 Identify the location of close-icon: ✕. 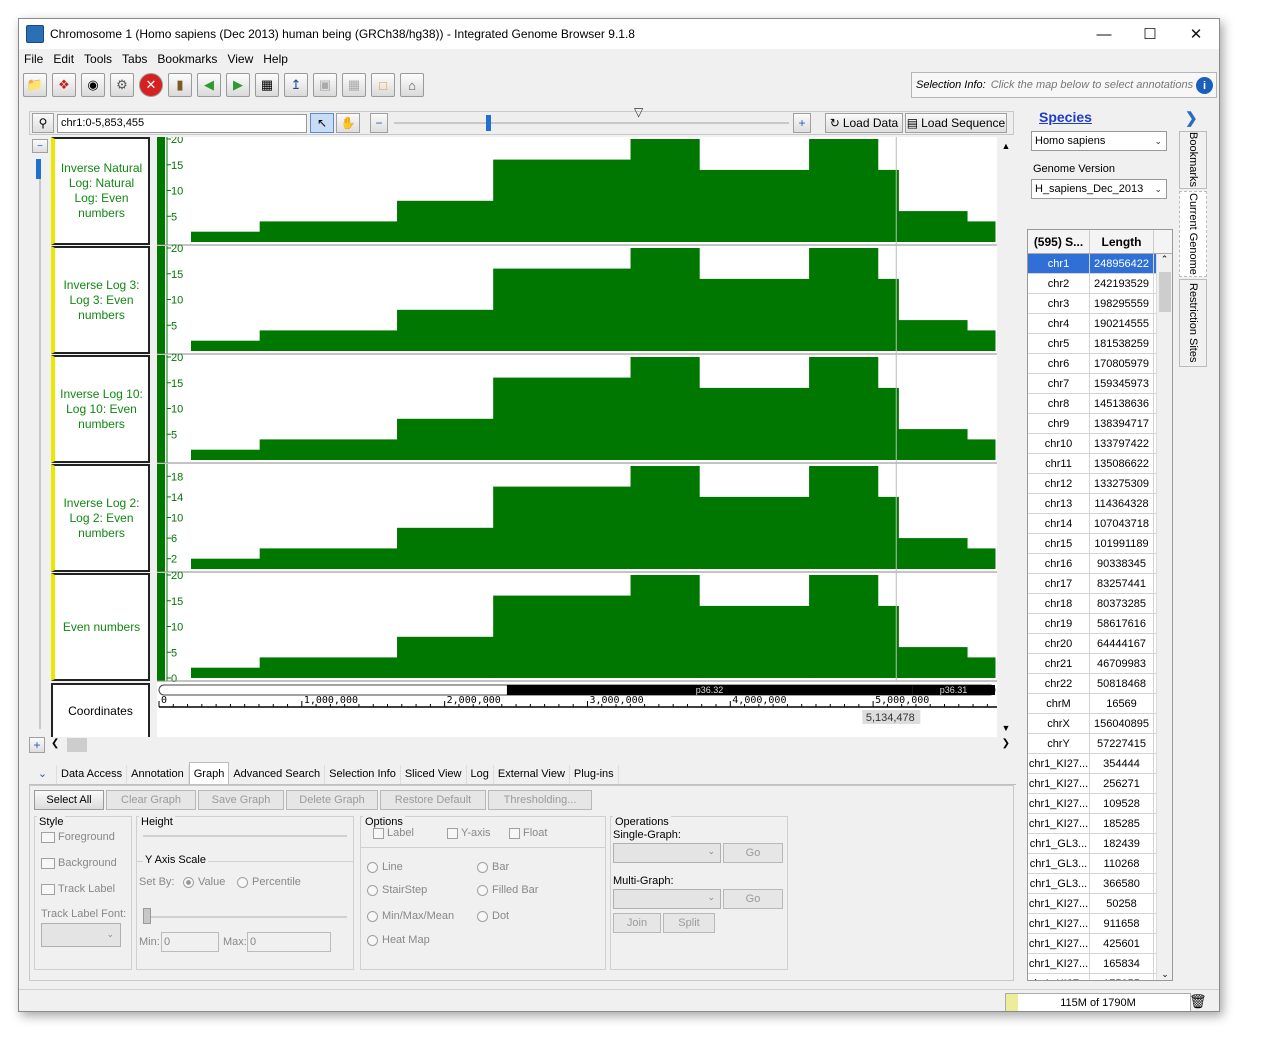
(1196, 34).